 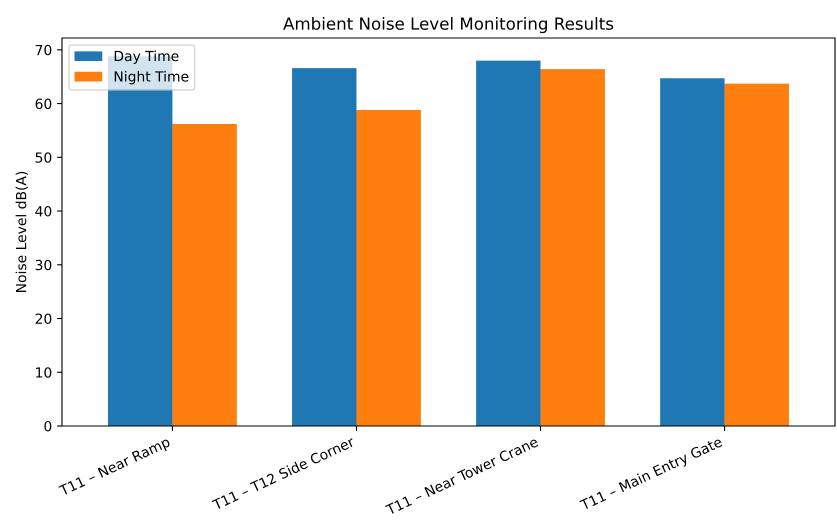 What do you see at coordinates (44, 318) in the screenshot?
I see `y-tick-label: 20` at bounding box center [44, 318].